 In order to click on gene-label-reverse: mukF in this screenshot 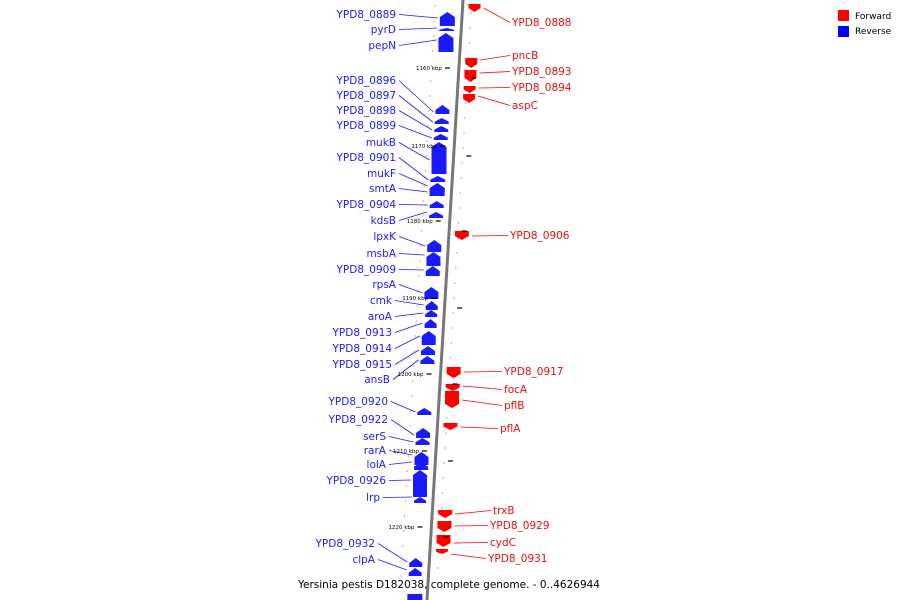, I will do `click(381, 174)`.